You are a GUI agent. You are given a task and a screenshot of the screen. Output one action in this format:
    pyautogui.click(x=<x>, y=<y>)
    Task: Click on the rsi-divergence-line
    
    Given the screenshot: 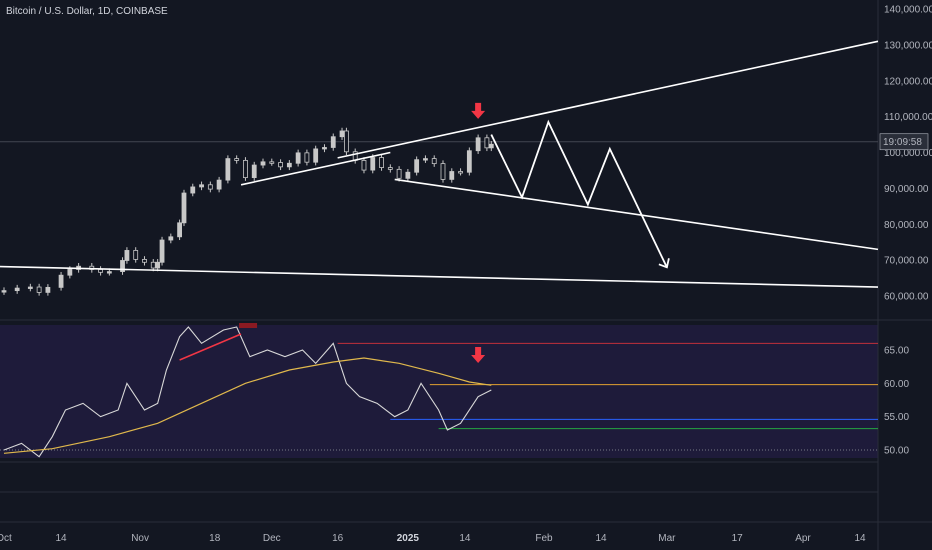 What is the action you would take?
    pyautogui.click(x=210, y=347)
    